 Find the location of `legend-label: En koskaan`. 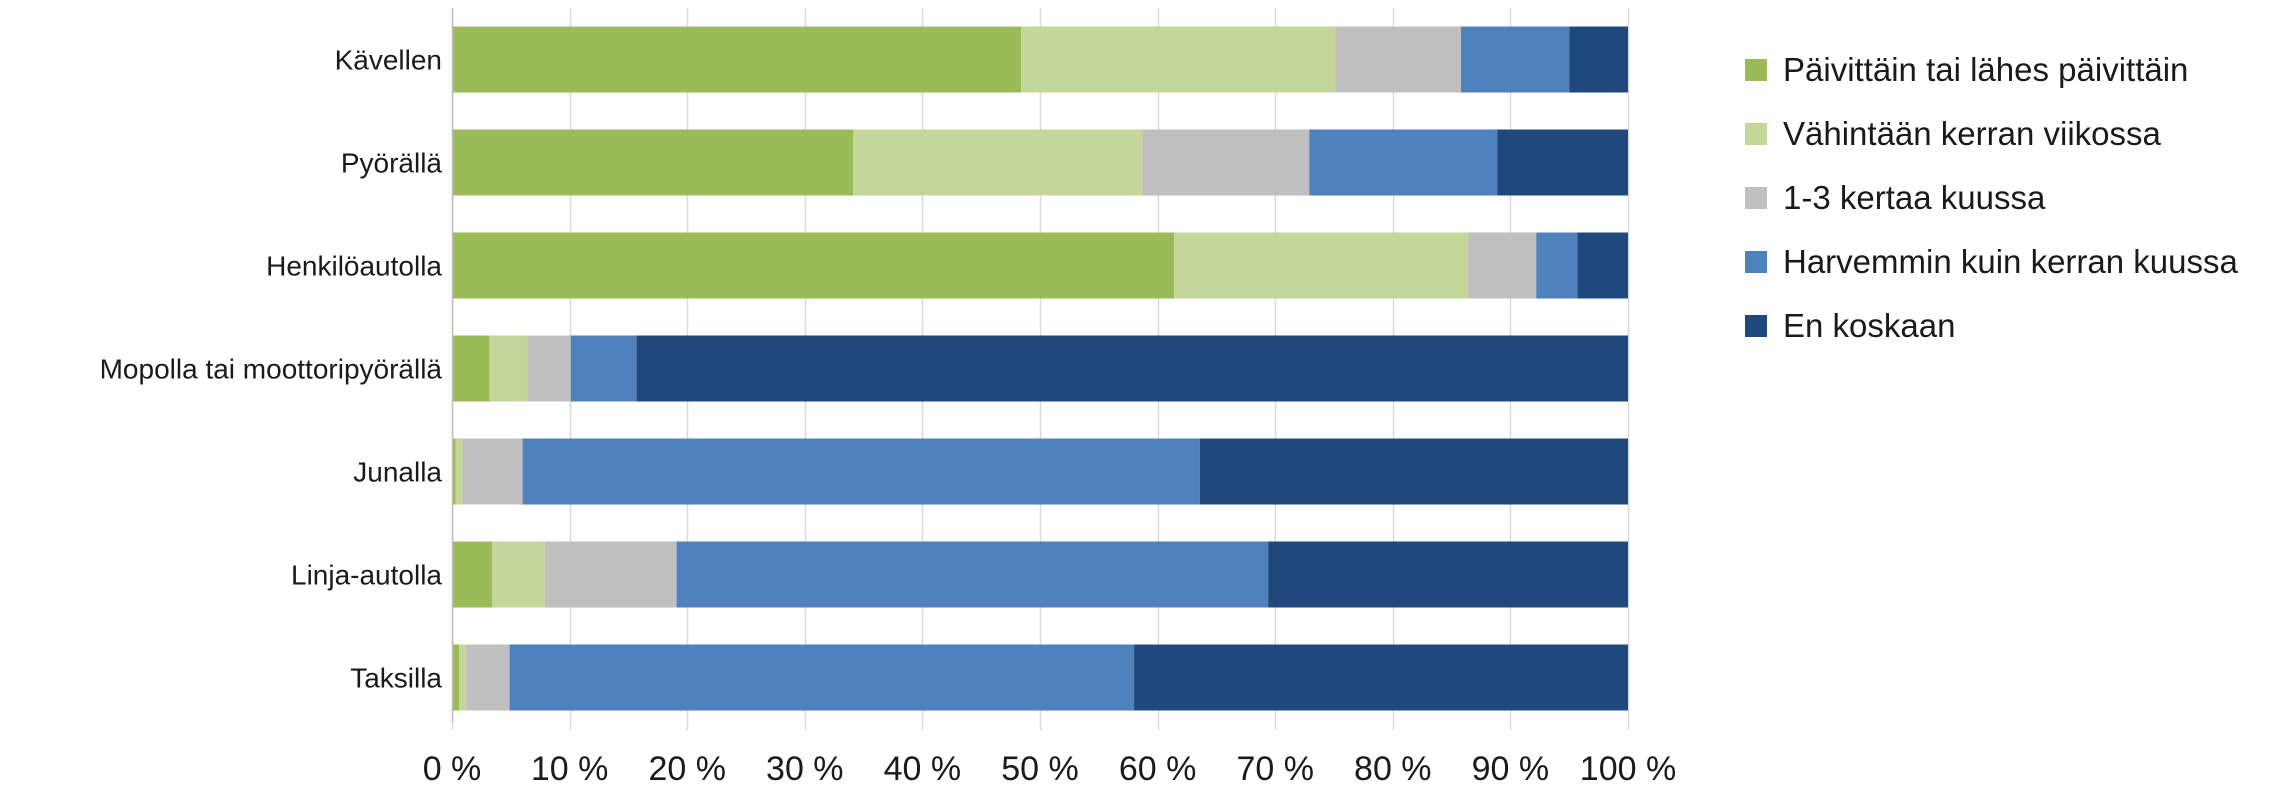

legend-label: En koskaan is located at coordinates (1869, 325).